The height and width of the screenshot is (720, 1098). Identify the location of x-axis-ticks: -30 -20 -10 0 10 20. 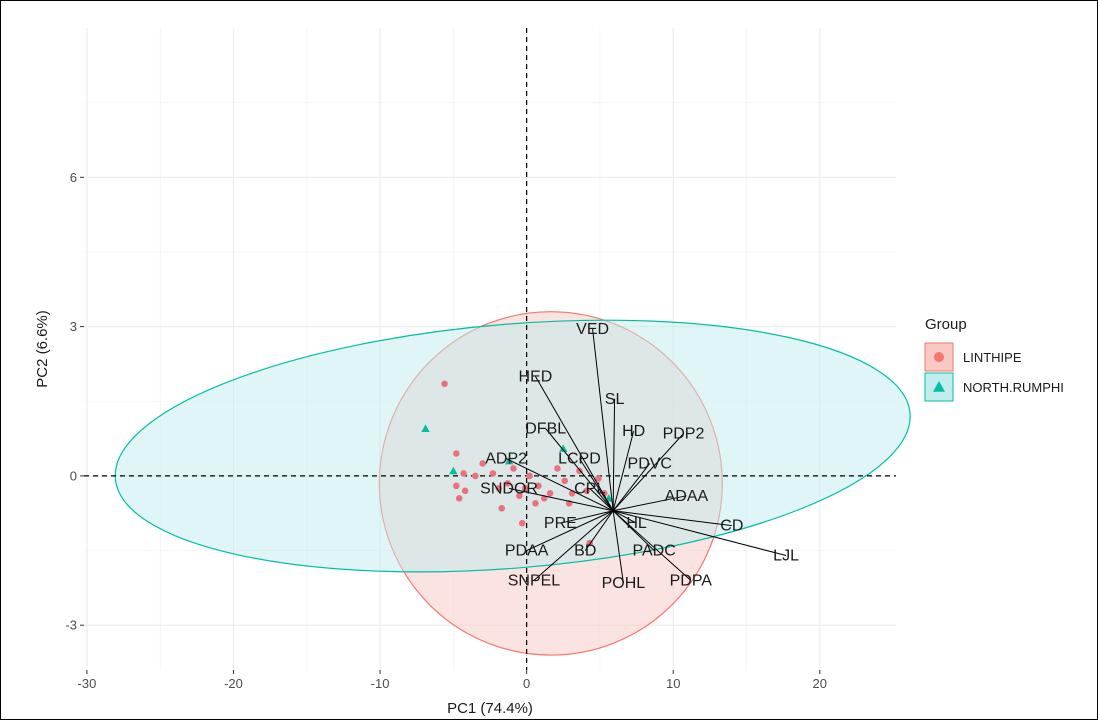
(452, 680).